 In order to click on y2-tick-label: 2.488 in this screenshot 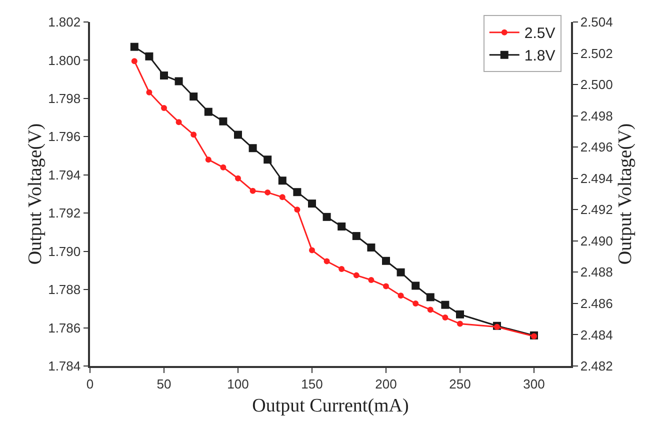, I will do `click(596, 272)`.